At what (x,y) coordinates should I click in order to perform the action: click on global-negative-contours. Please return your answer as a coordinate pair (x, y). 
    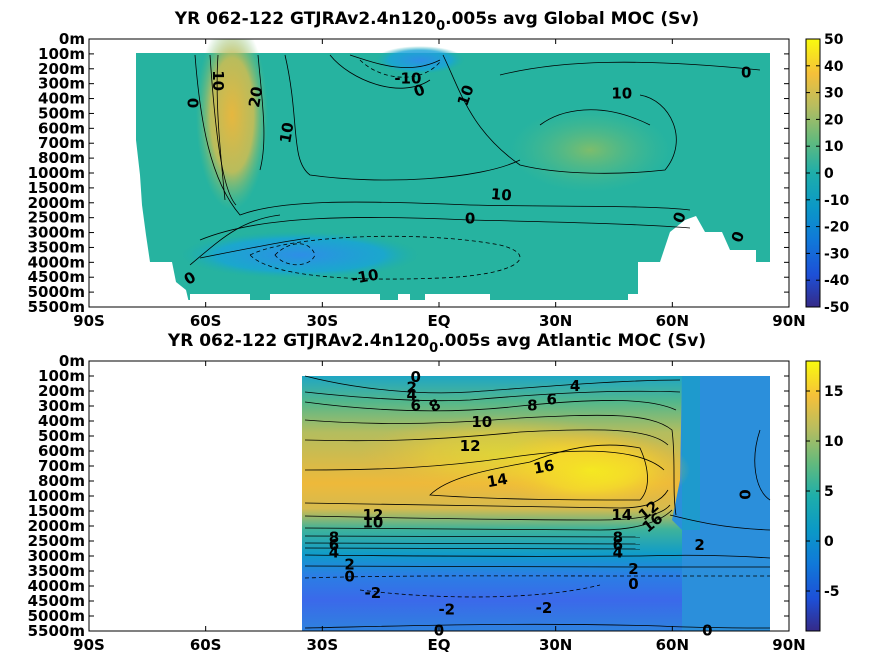
    Looking at the image, I should click on (385, 169).